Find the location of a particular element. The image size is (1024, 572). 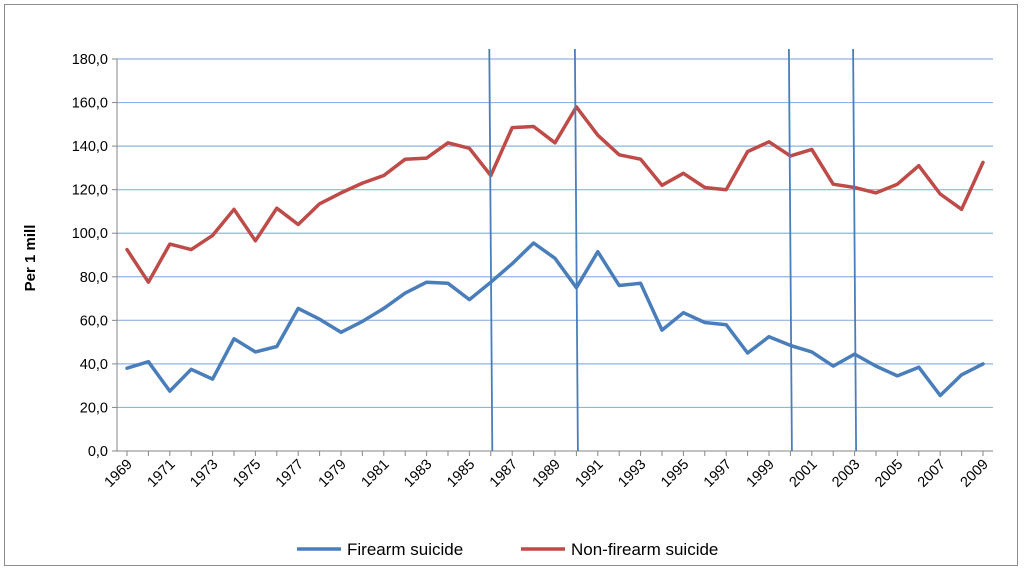

x-tick-label: 1985 is located at coordinates (461, 474).